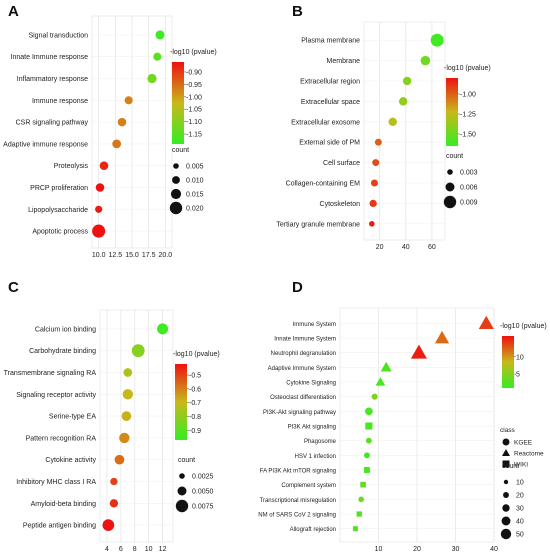 This screenshot has width=550, height=559. What do you see at coordinates (523, 443) in the screenshot?
I see `class-legend-label: KGEE` at bounding box center [523, 443].